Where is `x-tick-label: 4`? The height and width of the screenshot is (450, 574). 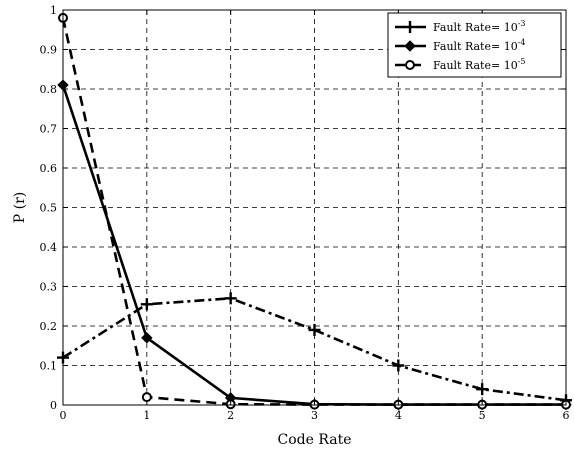
x-tick-label: 4 is located at coordinates (398, 415).